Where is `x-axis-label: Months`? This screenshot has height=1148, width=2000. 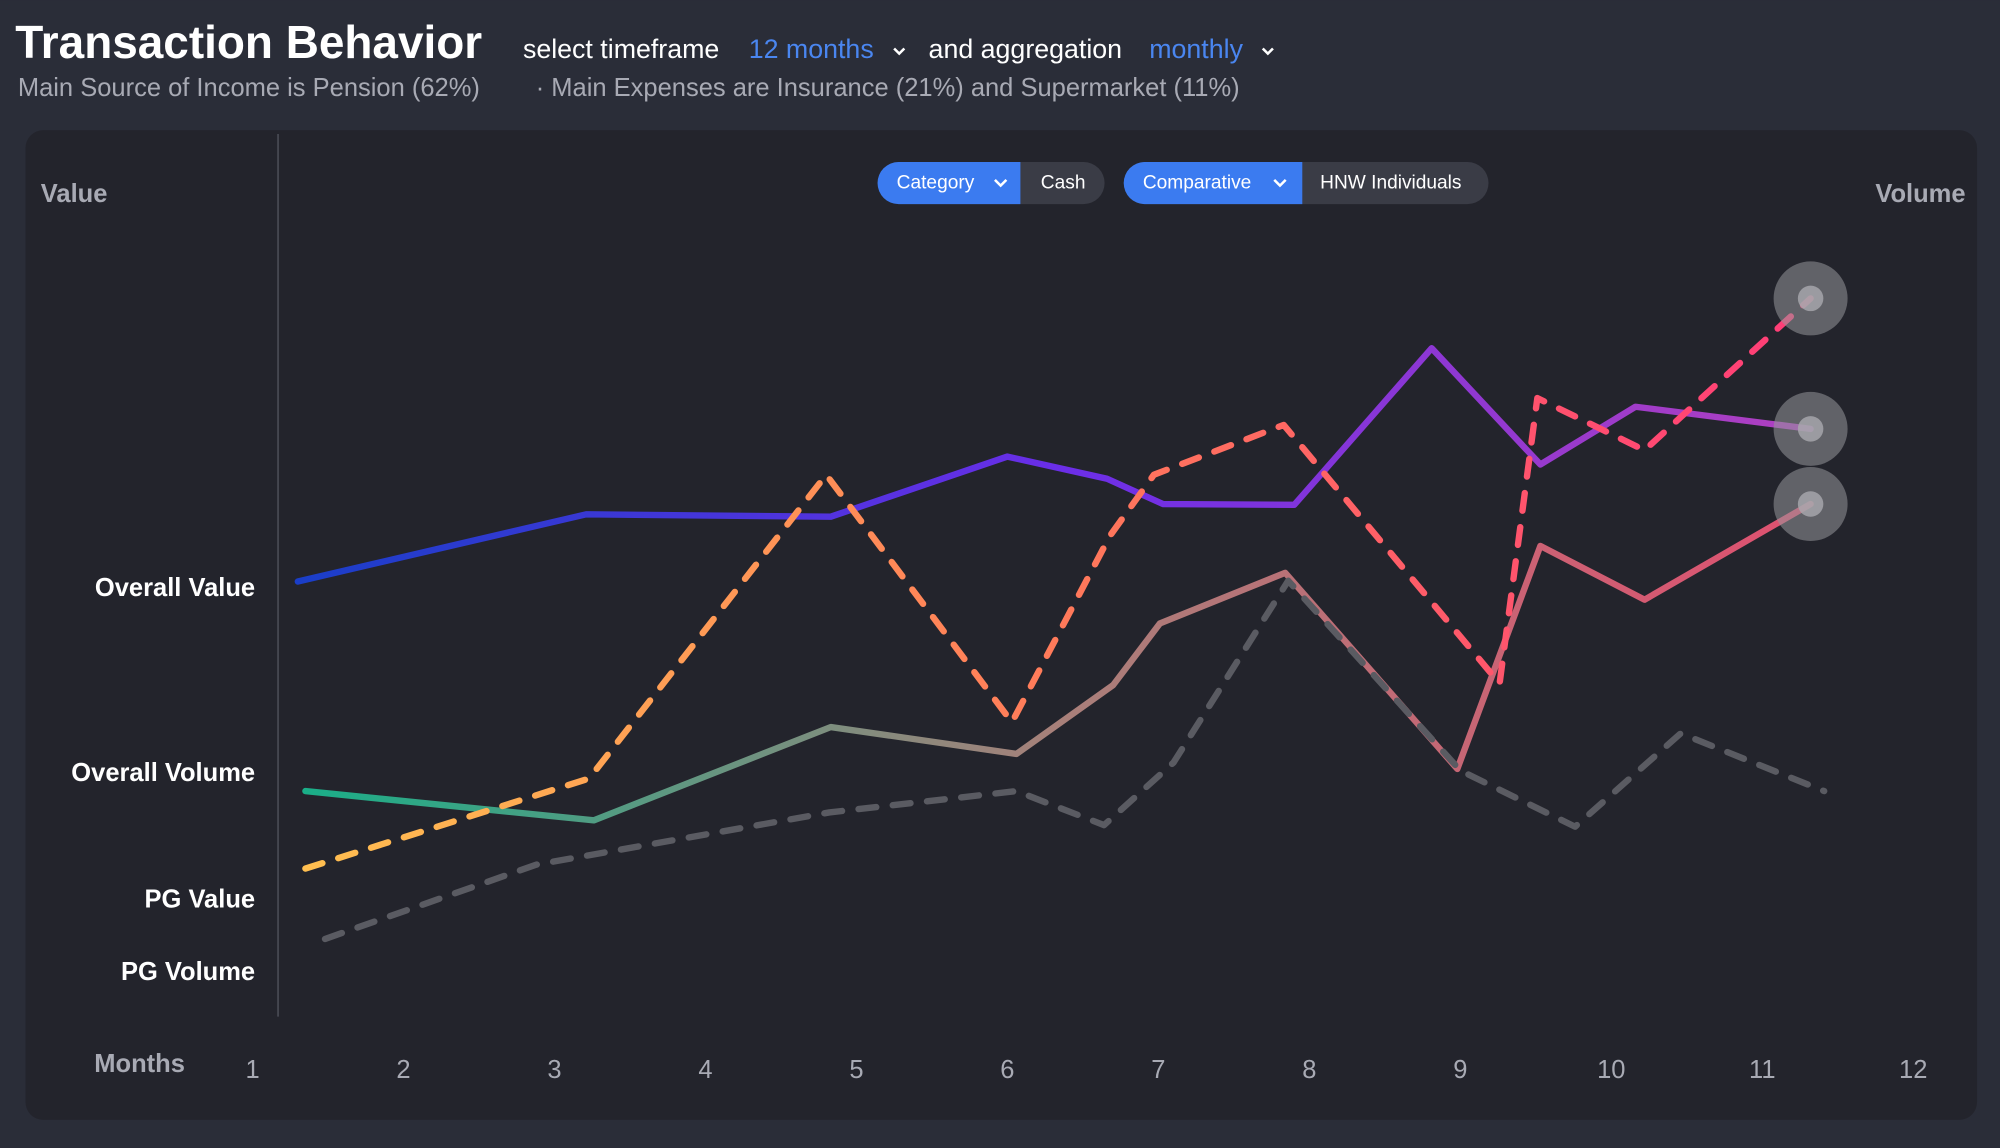
x-axis-label: Months is located at coordinates (139, 1064).